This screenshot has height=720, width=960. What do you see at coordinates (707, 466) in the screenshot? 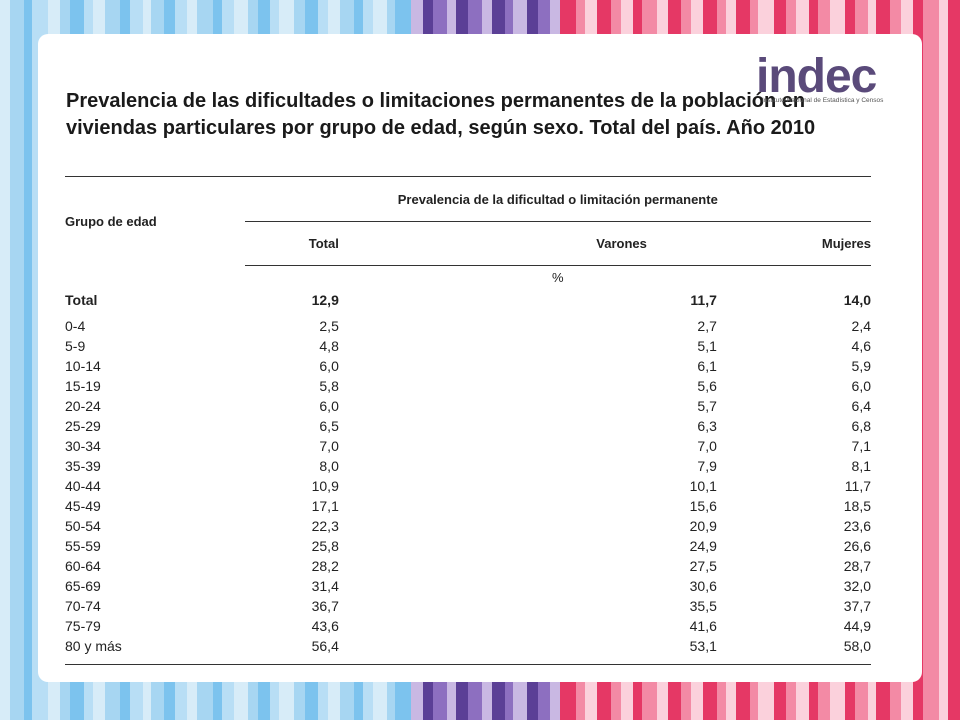
I see `cell-varones: 7,9` at bounding box center [707, 466].